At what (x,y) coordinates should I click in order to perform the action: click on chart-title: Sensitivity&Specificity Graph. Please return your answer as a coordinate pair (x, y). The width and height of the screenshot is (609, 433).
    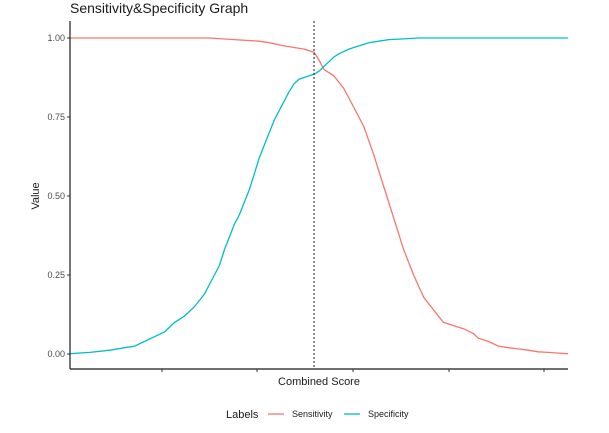
    Looking at the image, I should click on (159, 8).